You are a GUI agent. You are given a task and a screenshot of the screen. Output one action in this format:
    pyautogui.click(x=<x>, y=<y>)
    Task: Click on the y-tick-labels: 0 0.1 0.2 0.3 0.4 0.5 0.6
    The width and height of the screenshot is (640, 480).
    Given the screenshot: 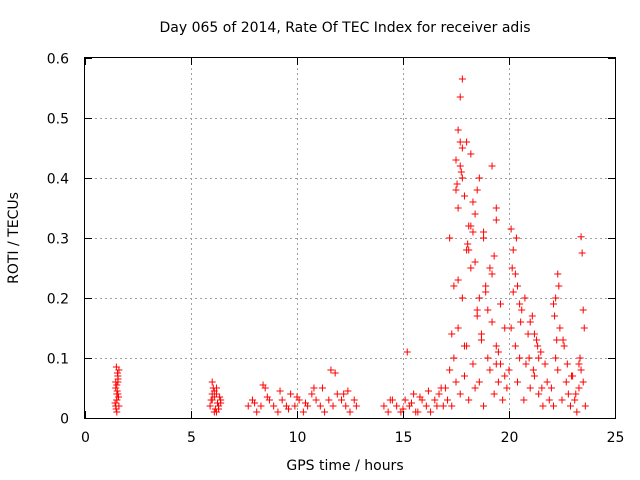 What is the action you would take?
    pyautogui.click(x=58, y=240)
    